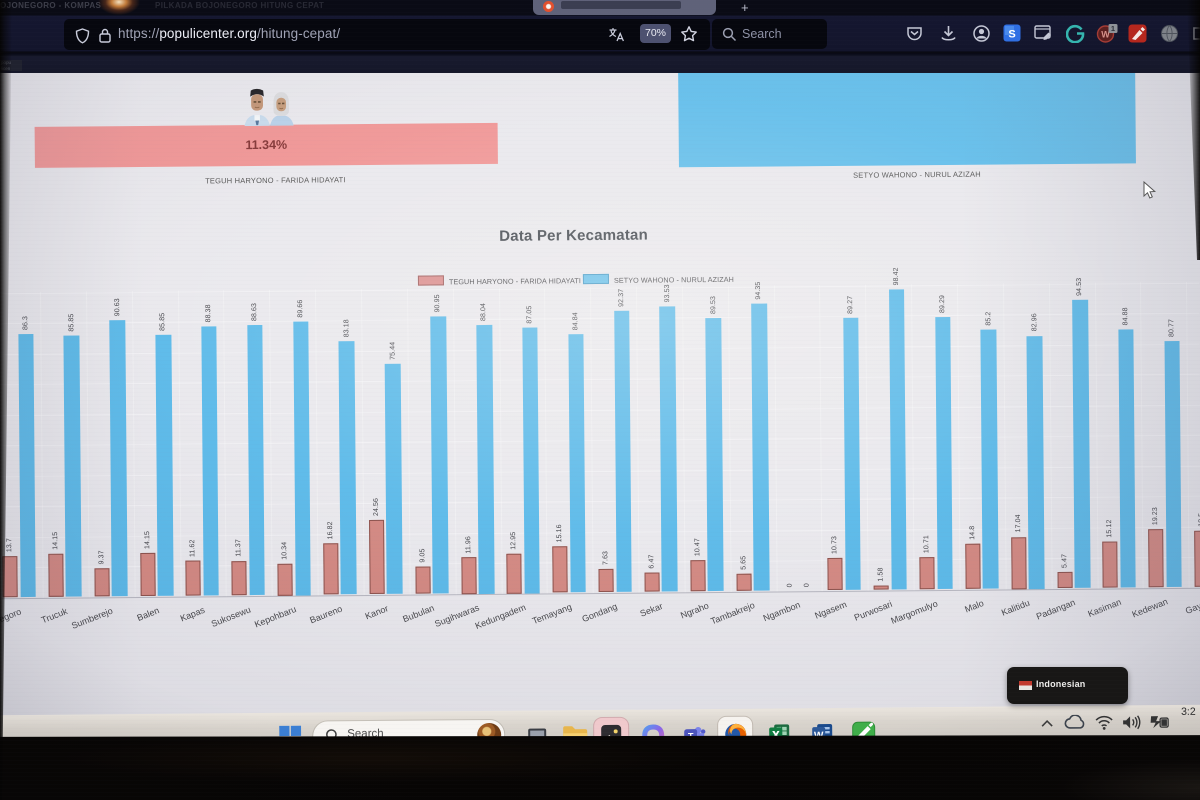 This screenshot has width=1200, height=800. What do you see at coordinates (1113, 28) in the screenshot?
I see `svg-text: 1` at bounding box center [1113, 28].